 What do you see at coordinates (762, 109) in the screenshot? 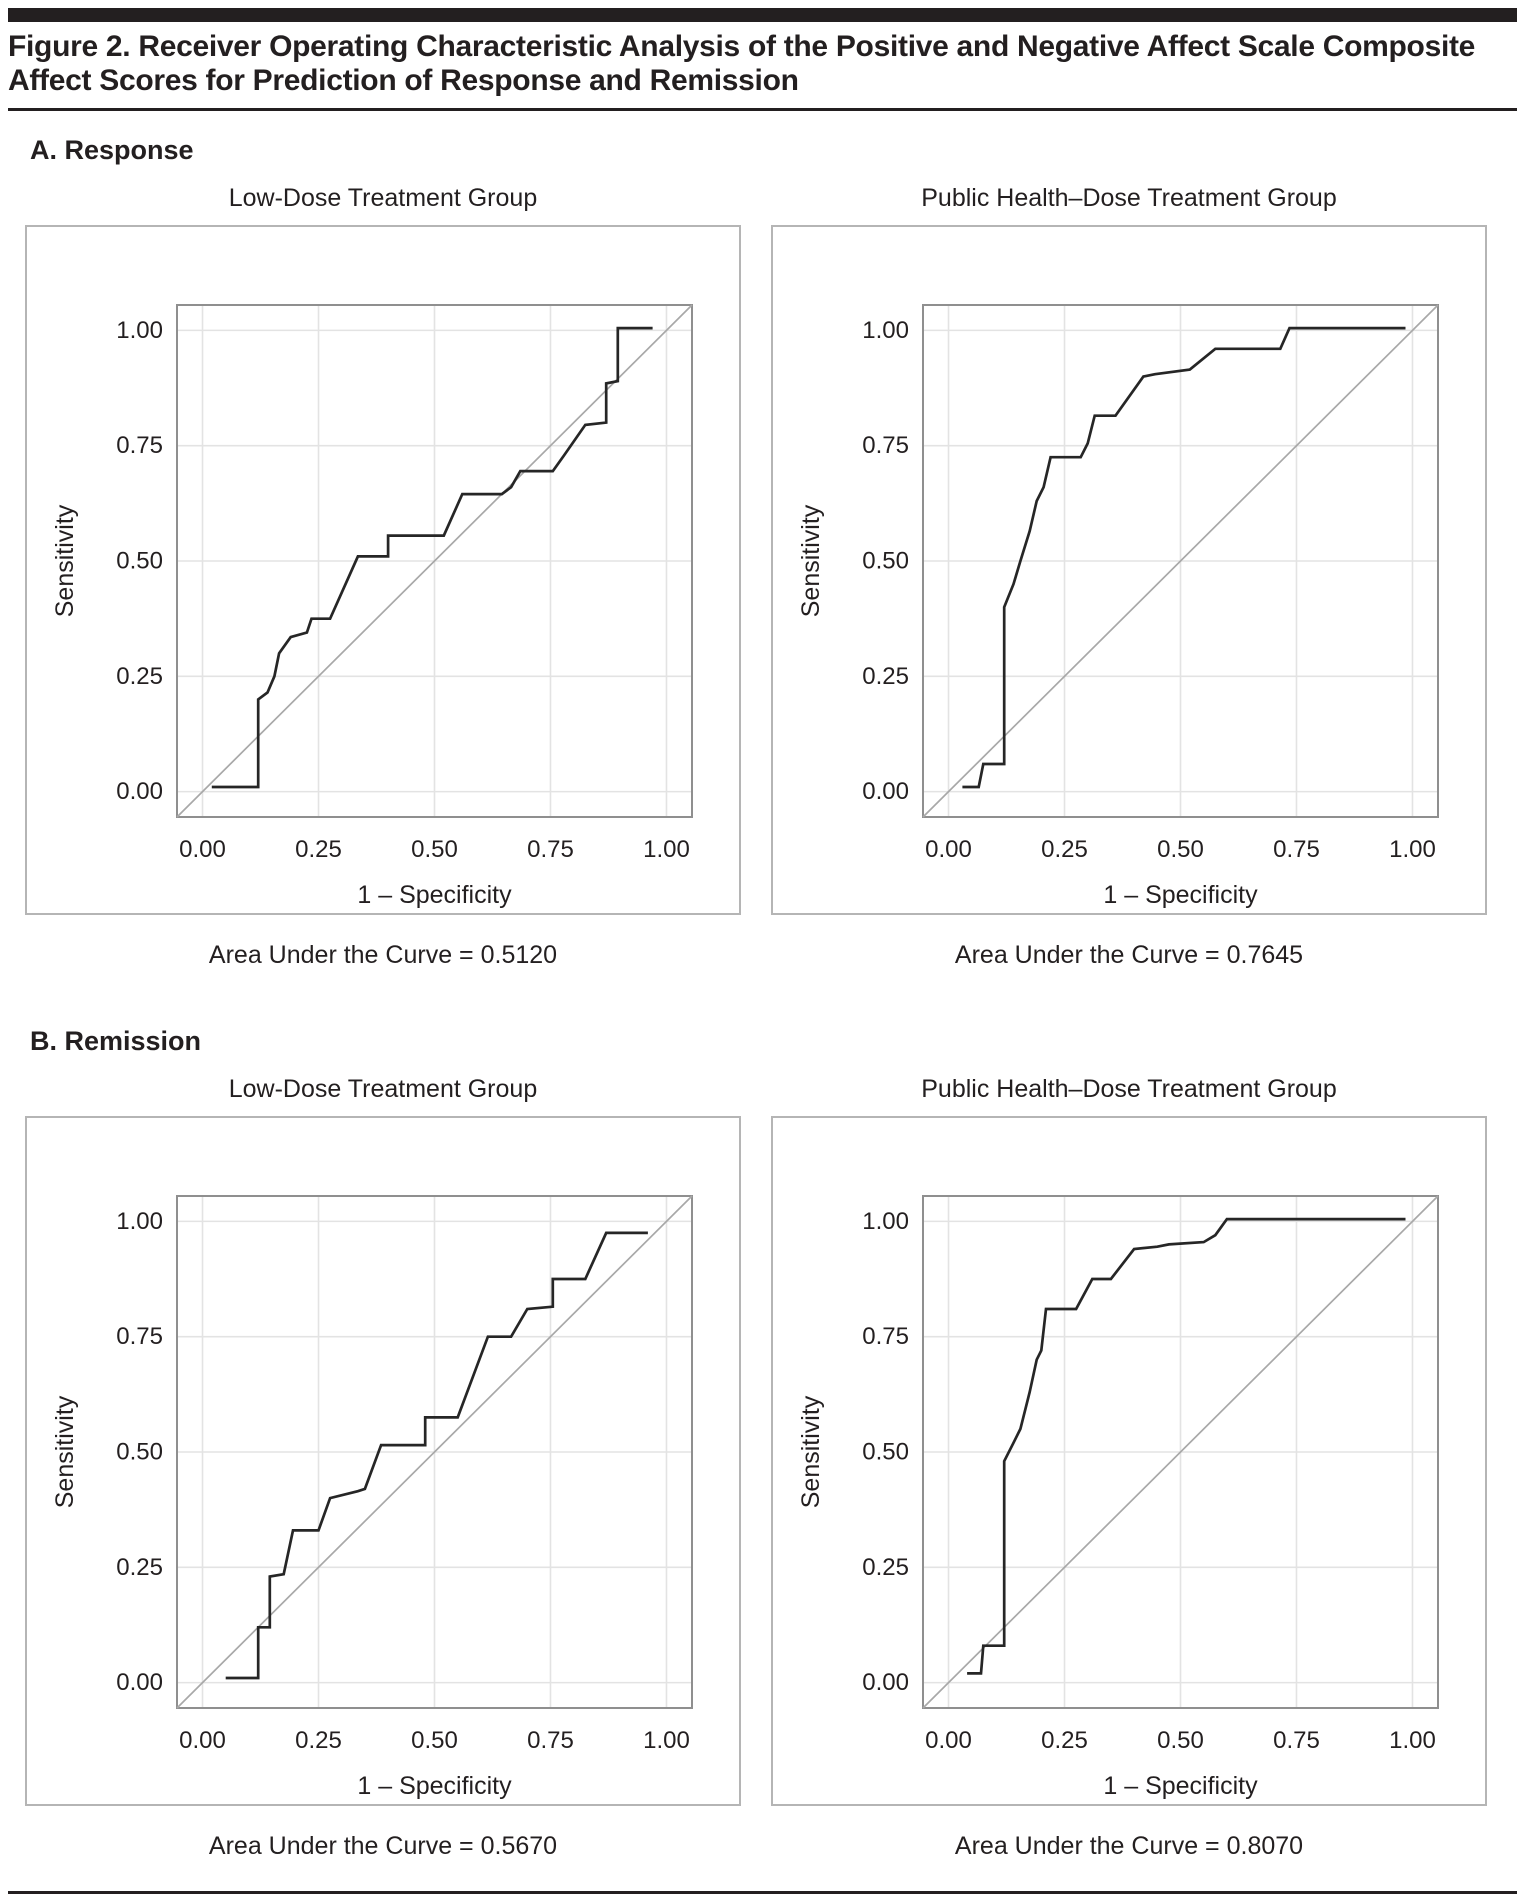
I see `figure-title-rule` at bounding box center [762, 109].